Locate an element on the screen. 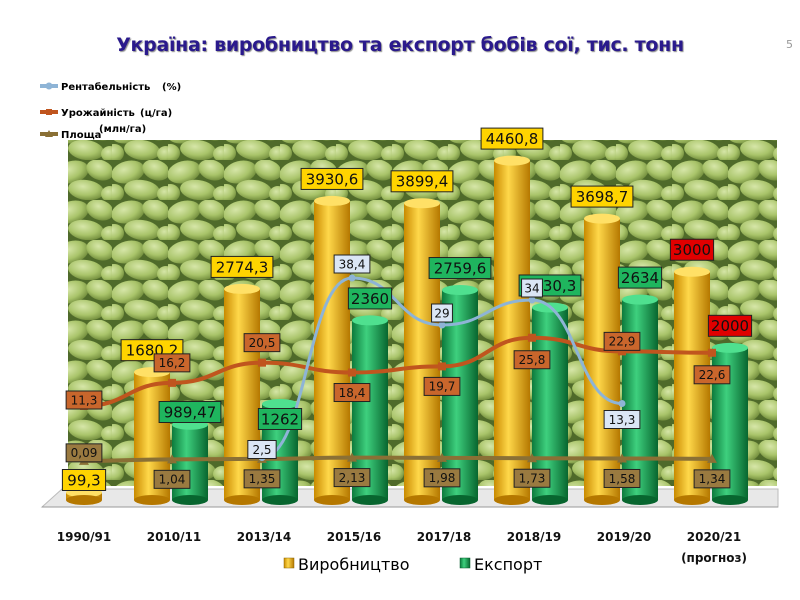  data-label-area: 1,73 is located at coordinates (532, 479).